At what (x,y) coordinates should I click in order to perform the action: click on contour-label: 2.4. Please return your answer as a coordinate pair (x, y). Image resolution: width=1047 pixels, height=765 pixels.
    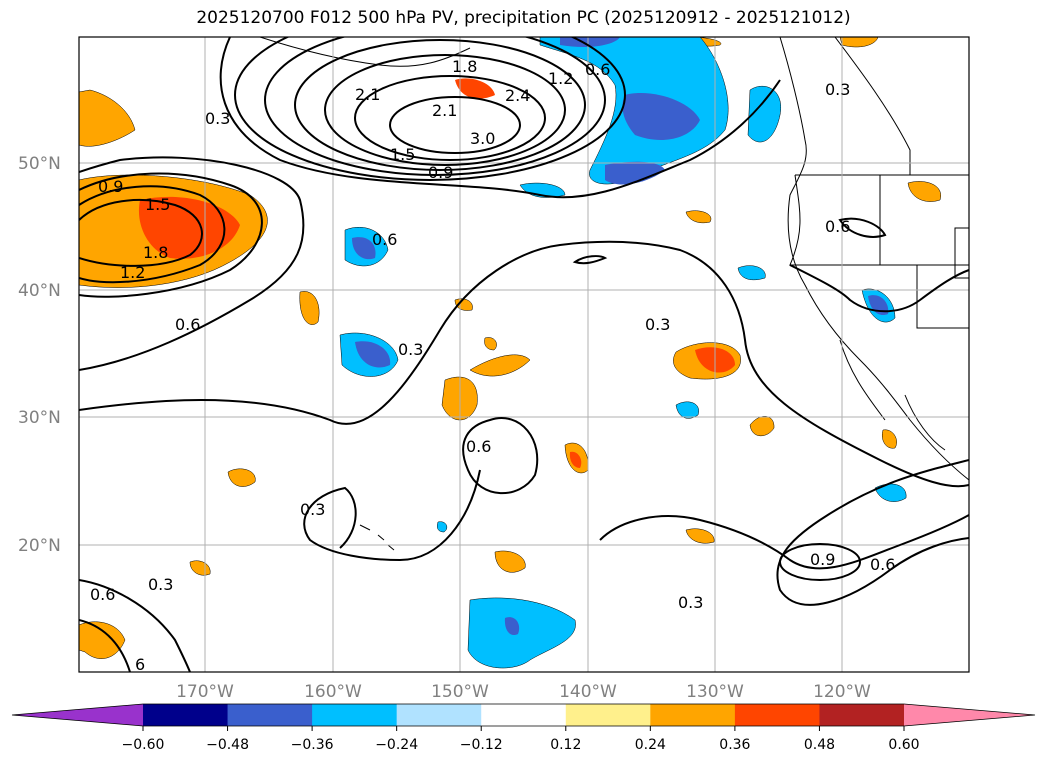
    Looking at the image, I should click on (517, 95).